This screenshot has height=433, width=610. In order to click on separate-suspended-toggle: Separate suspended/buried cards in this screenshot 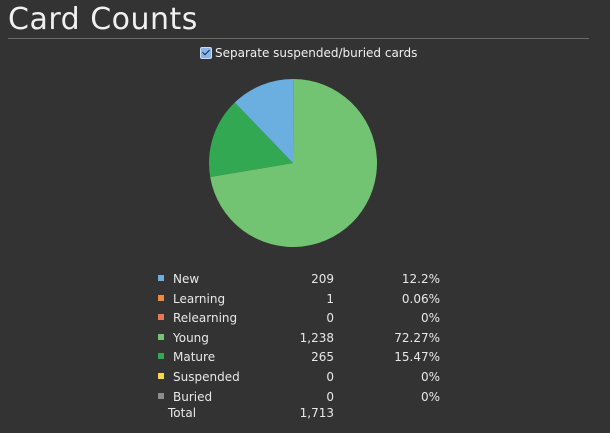, I will do `click(308, 53)`.